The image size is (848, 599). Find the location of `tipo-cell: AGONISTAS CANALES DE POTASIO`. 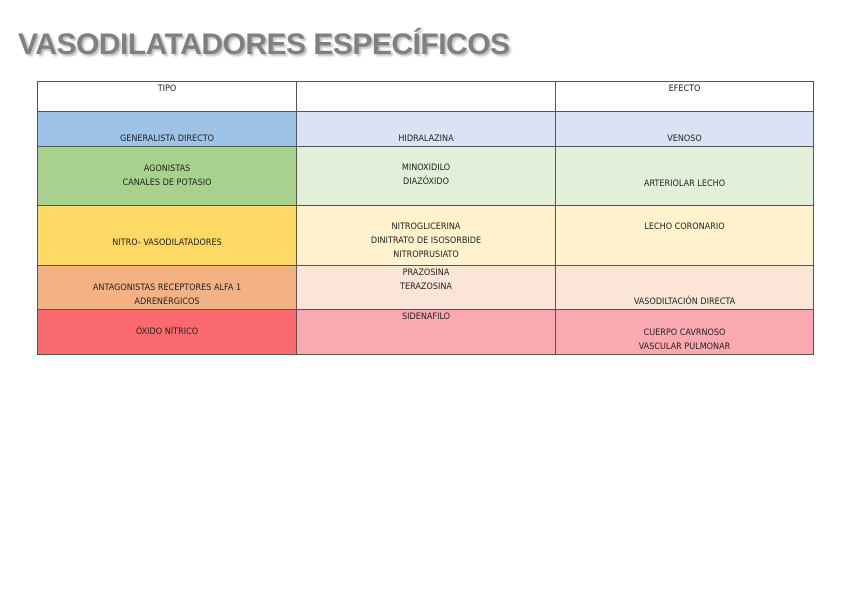

tipo-cell: AGONISTAS CANALES DE POTASIO is located at coordinates (167, 176).